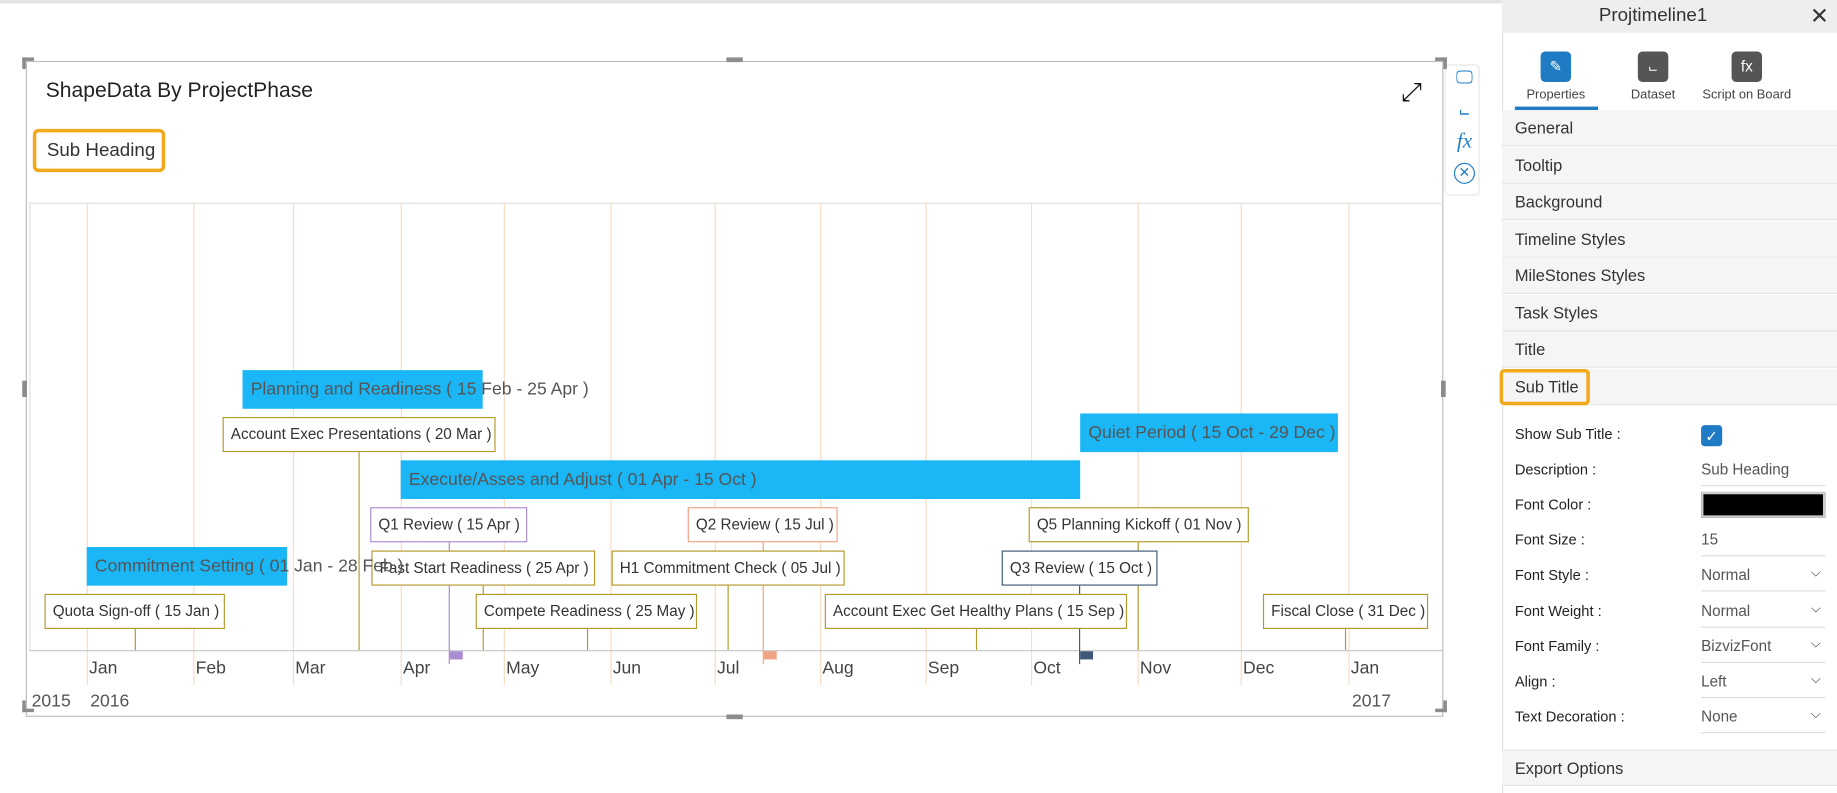 The image size is (1837, 793). I want to click on milestone-box: H1 Commitment Check ( 05 Jul ), so click(728, 568).